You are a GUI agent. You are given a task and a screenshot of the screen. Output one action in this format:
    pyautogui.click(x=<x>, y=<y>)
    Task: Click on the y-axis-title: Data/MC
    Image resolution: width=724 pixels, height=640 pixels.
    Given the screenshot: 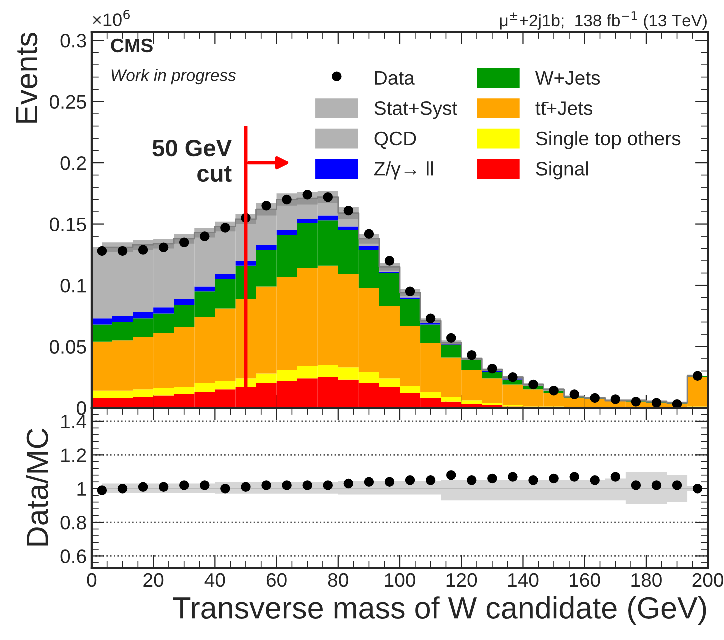 What is the action you would take?
    pyautogui.click(x=37, y=487)
    